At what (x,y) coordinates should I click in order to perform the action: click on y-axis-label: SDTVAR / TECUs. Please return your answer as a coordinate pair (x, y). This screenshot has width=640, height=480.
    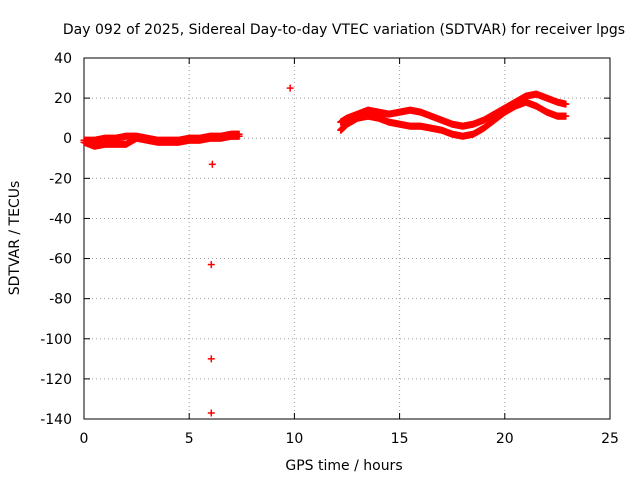
    Looking at the image, I should click on (15, 238).